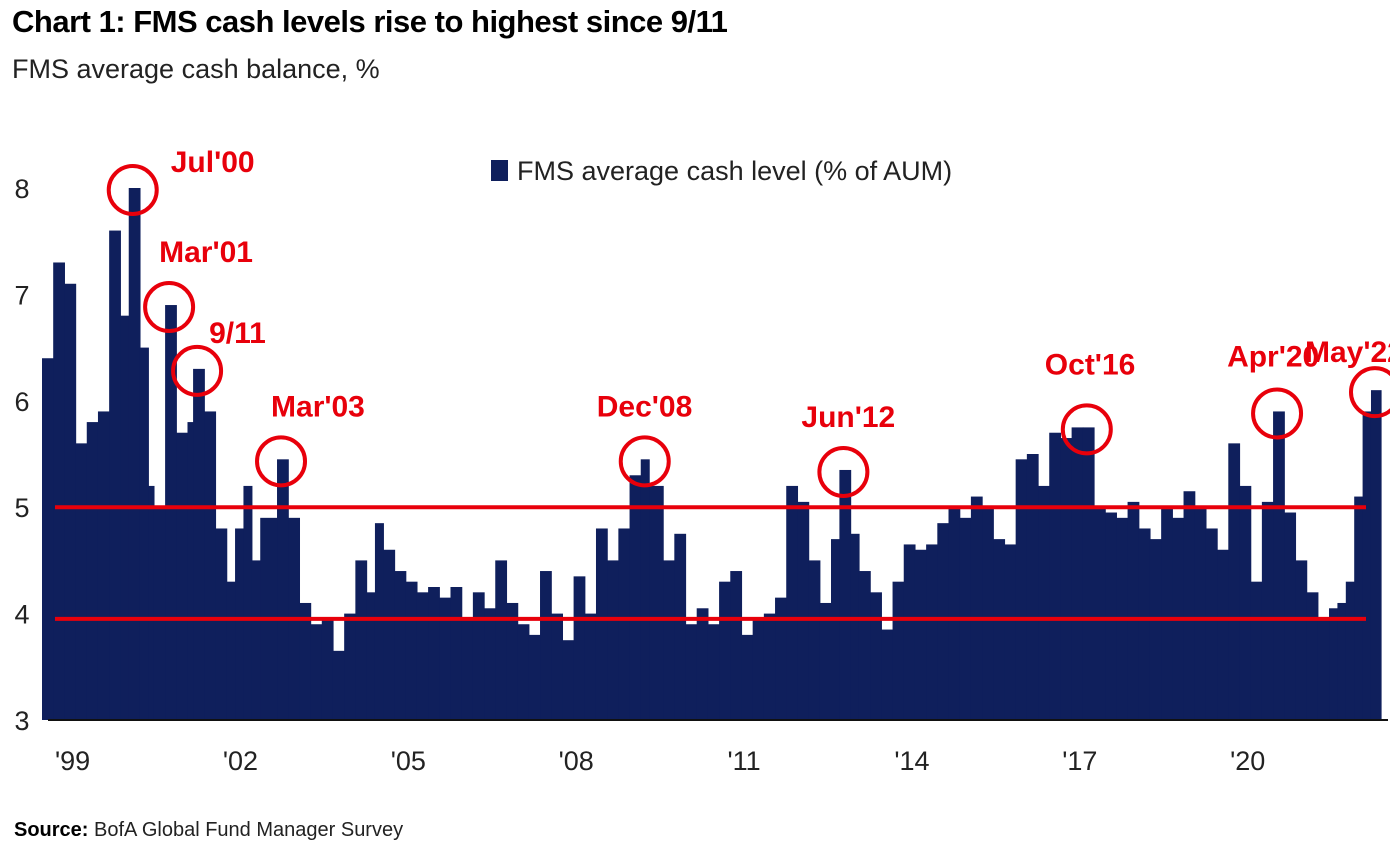  Describe the element at coordinates (21, 295) in the screenshot. I see `y-tick-label: 7` at that location.